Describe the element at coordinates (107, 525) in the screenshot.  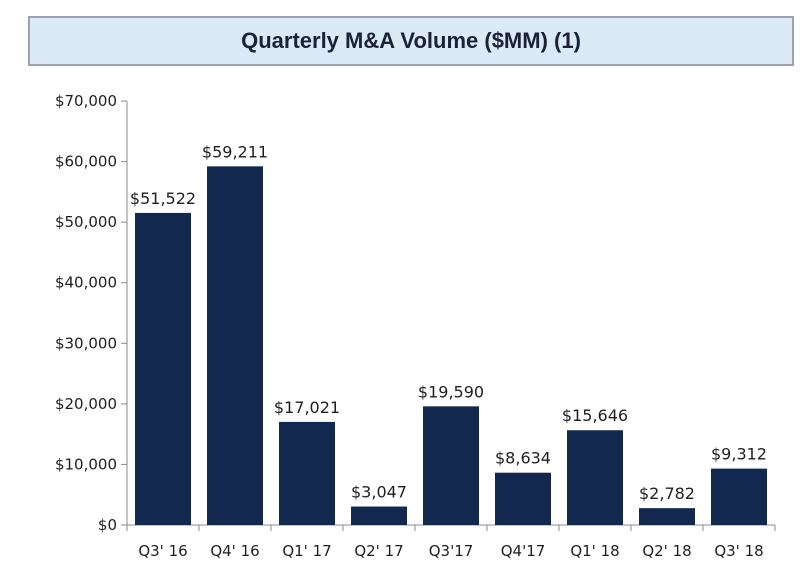
I see `y-tick-label: $0` at that location.